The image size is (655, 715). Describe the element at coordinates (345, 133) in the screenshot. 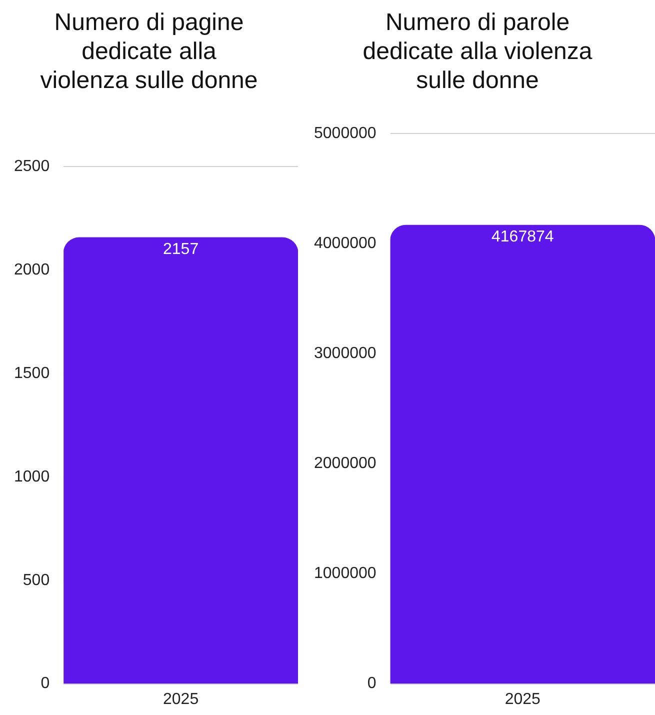

I see `y-tick-label: 5000000` at that location.